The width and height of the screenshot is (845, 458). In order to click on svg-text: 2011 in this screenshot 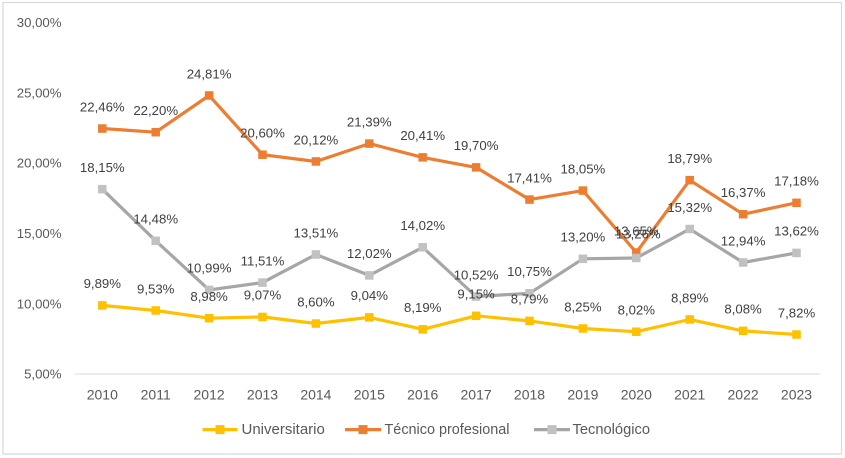, I will do `click(156, 395)`.